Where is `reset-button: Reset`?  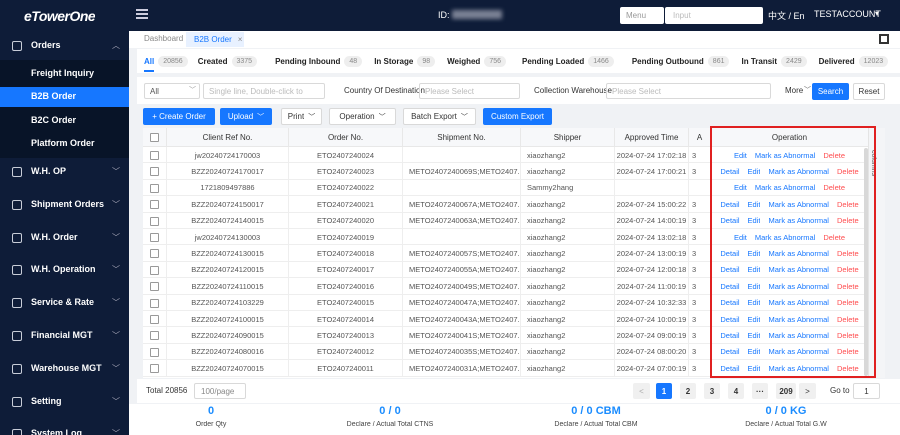 reset-button: Reset is located at coordinates (869, 91).